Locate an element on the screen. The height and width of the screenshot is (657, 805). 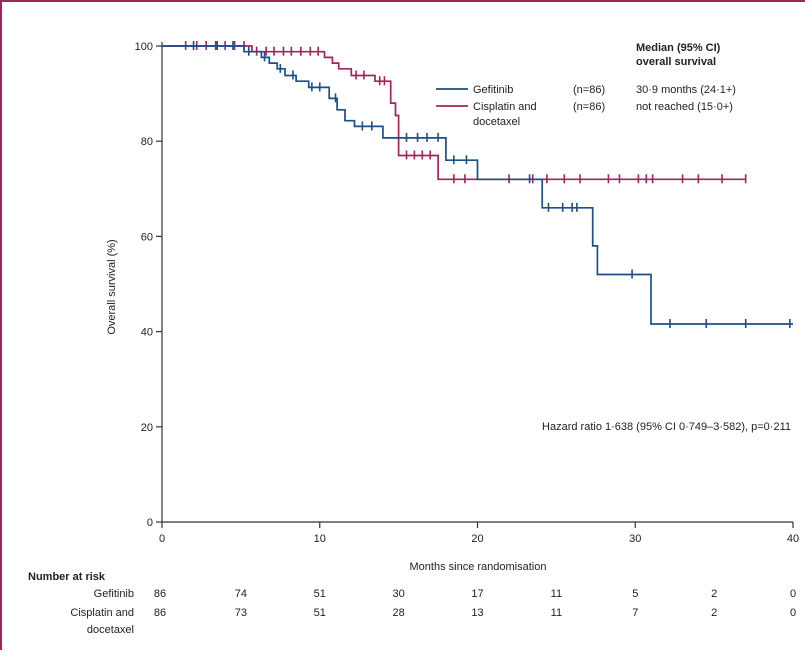
risk-table-title: Number at risk is located at coordinates (67, 577).